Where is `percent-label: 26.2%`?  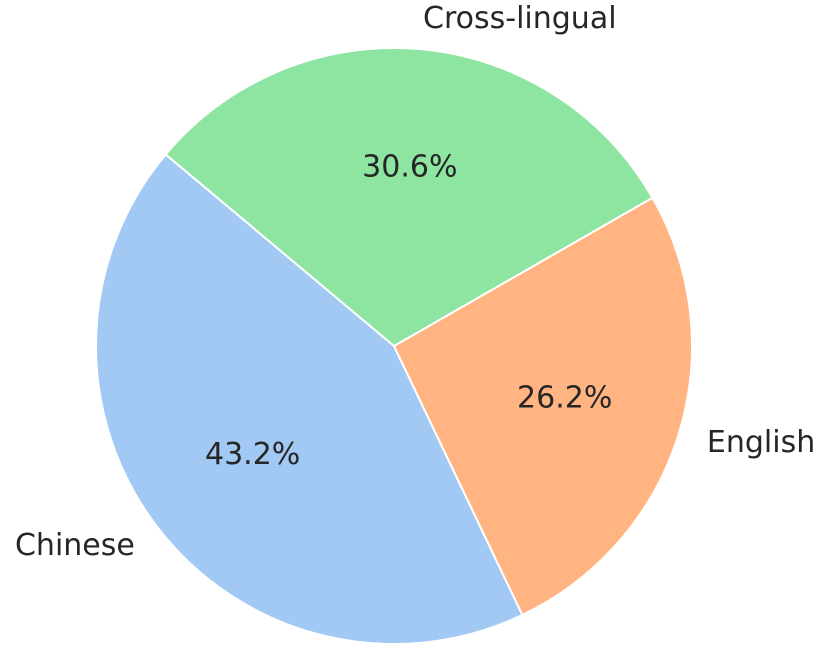 percent-label: 26.2% is located at coordinates (564, 398).